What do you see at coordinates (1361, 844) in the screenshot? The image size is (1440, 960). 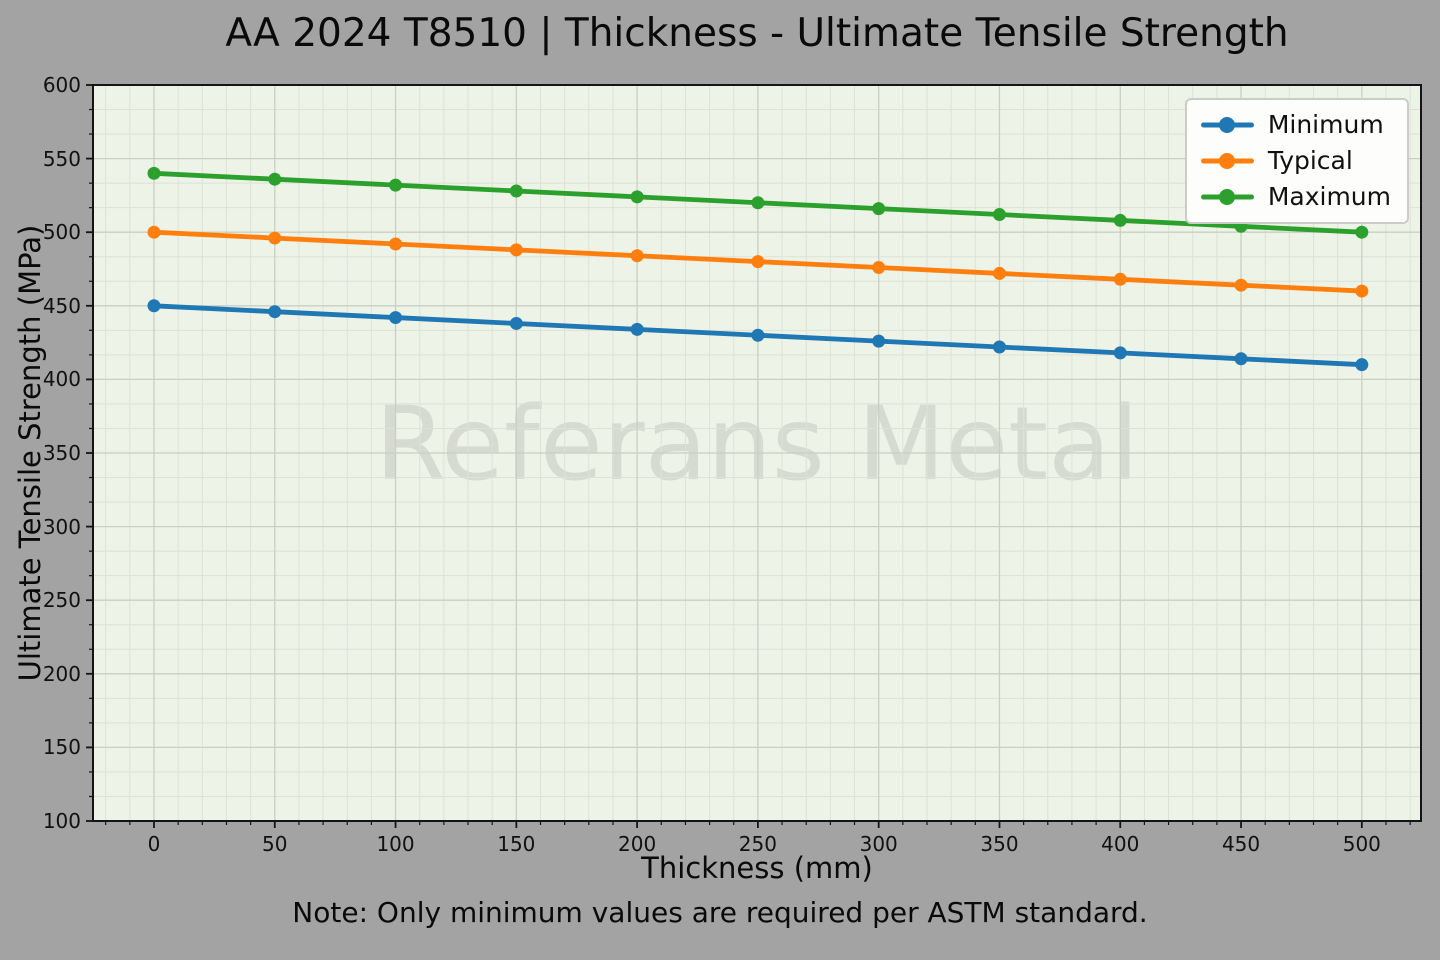 I see `x-tick-label: 500` at bounding box center [1361, 844].